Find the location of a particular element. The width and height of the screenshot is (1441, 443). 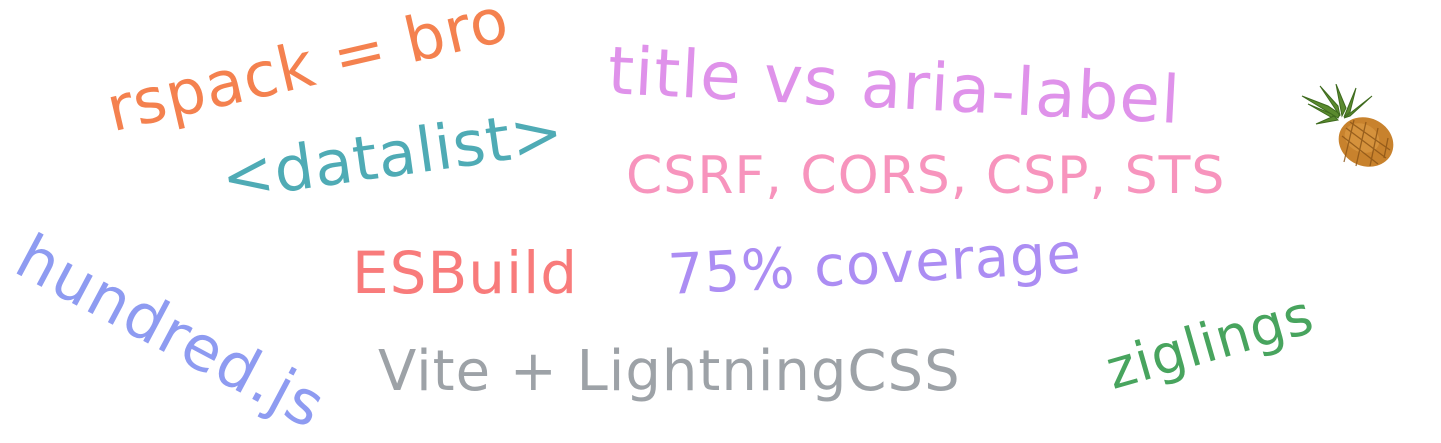

word-esbuild: ESBuild is located at coordinates (465, 273).